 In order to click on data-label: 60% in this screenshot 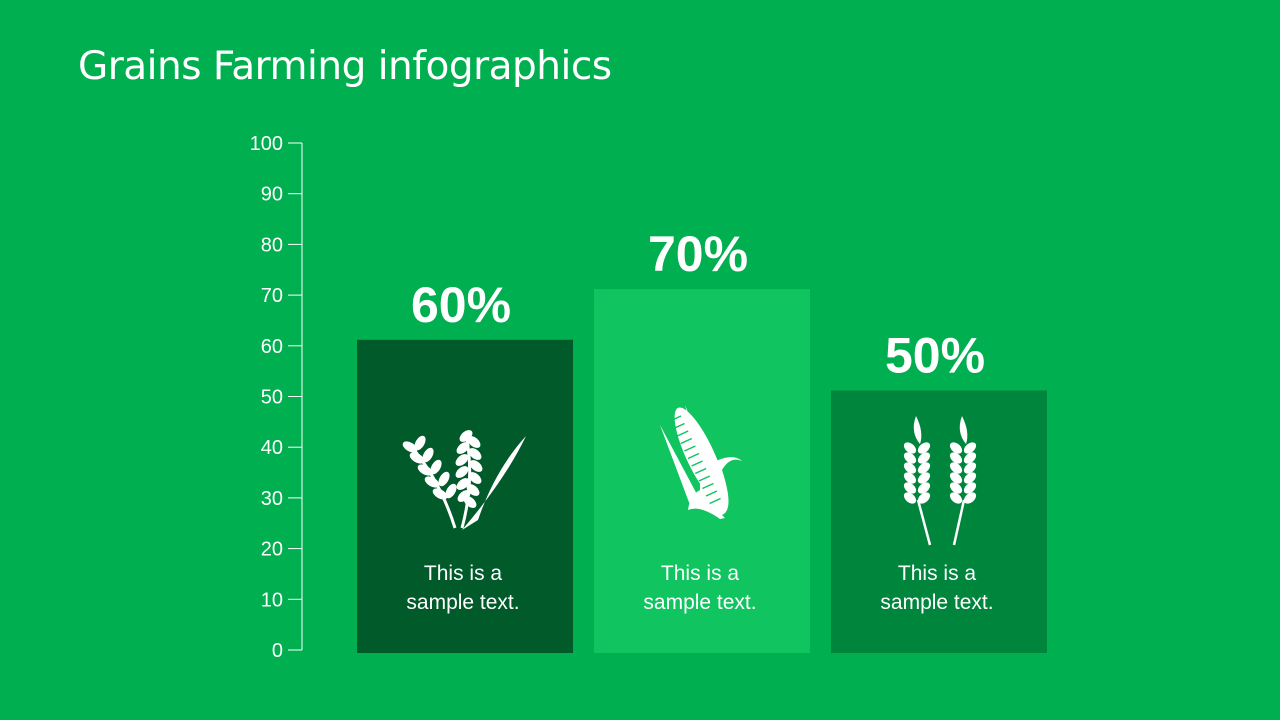, I will do `click(461, 305)`.